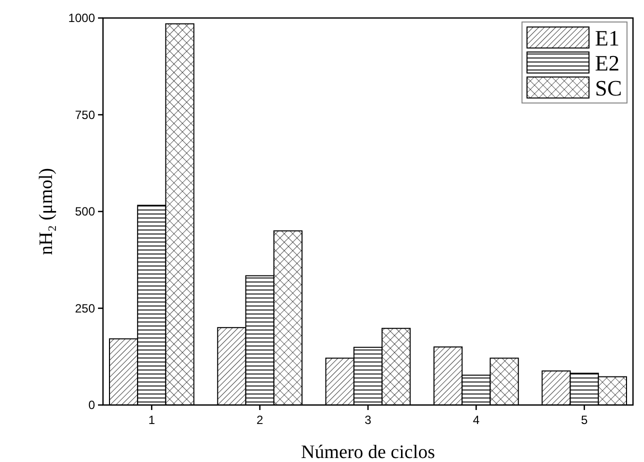  What do you see at coordinates (92, 405) in the screenshot?
I see `y-tick-label: 0` at bounding box center [92, 405].